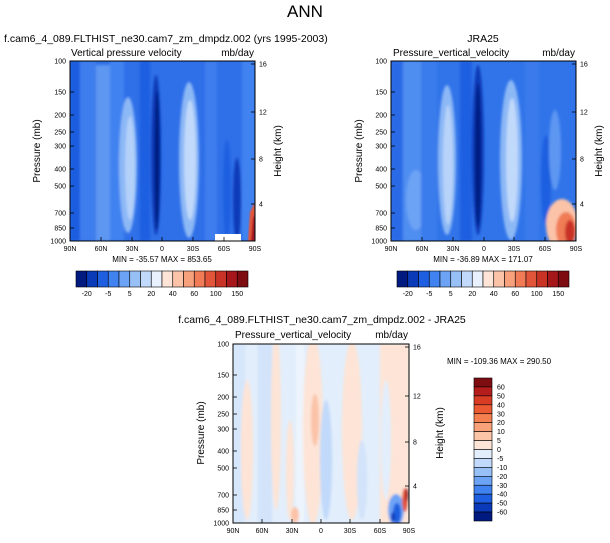  Describe the element at coordinates (502, 468) in the screenshot. I see `colorbar-label: -10` at that location.